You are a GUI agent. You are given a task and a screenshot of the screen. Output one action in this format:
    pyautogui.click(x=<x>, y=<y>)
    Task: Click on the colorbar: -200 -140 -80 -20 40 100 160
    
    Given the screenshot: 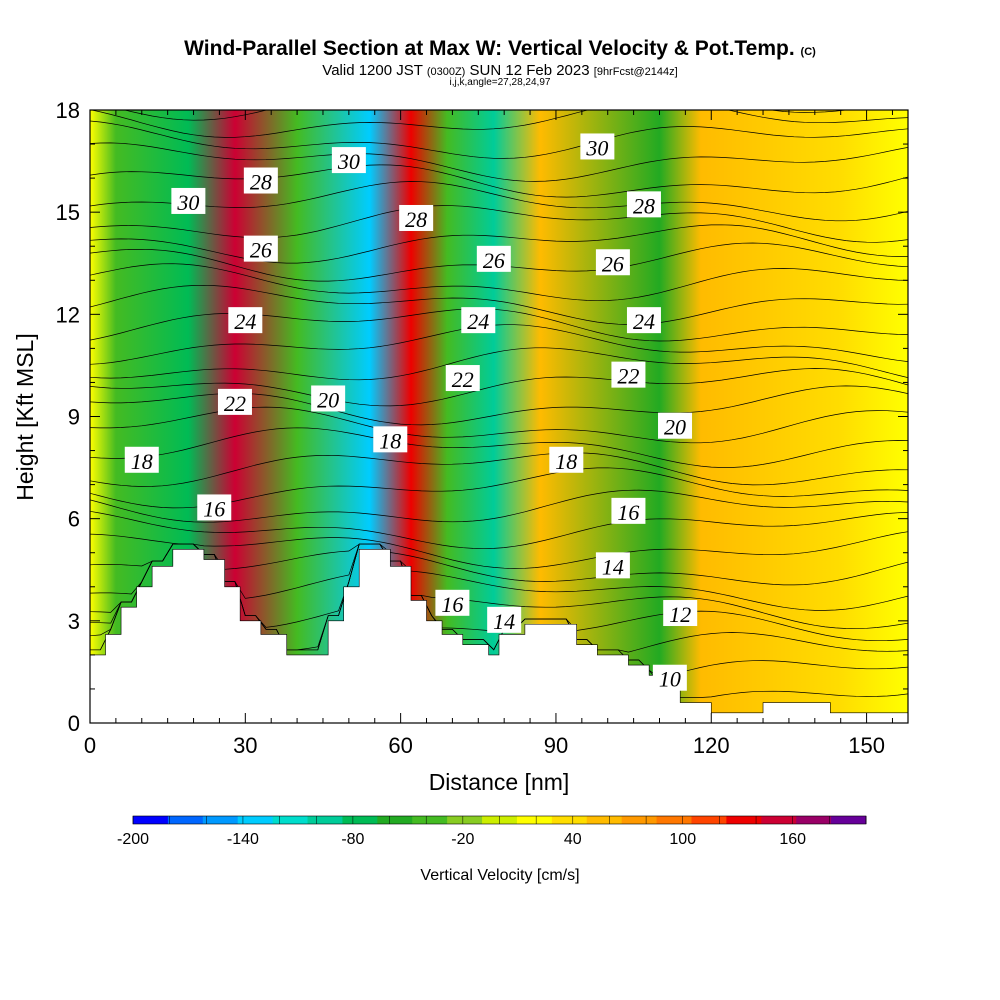 What is the action you would take?
    pyautogui.click(x=492, y=831)
    